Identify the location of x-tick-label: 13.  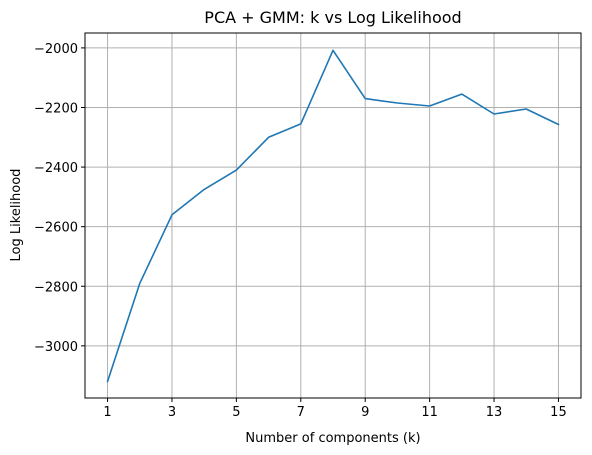
(494, 412).